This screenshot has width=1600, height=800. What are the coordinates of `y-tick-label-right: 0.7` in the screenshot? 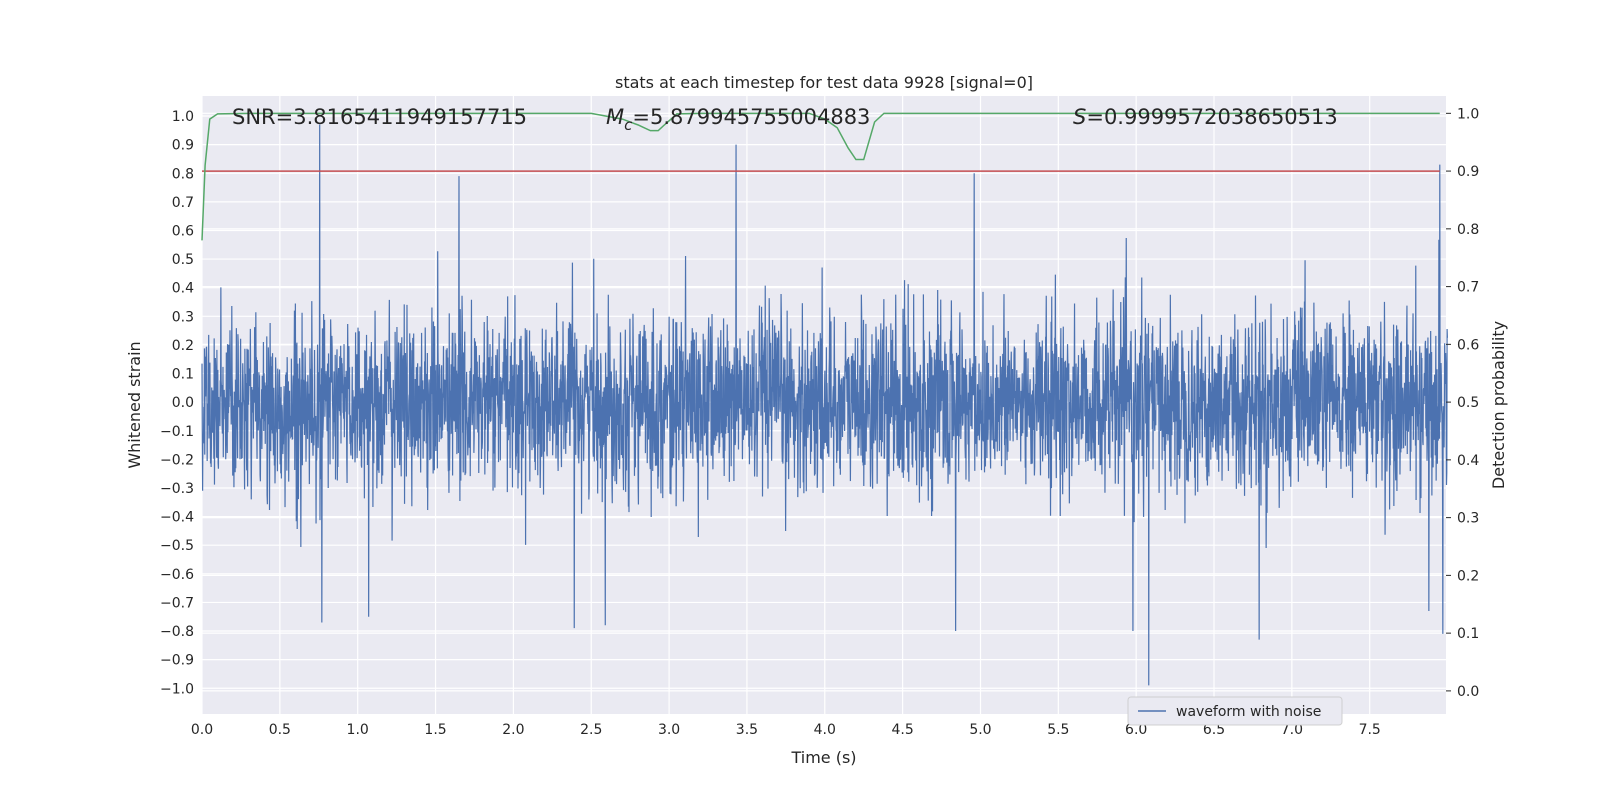 It's located at (1468, 288).